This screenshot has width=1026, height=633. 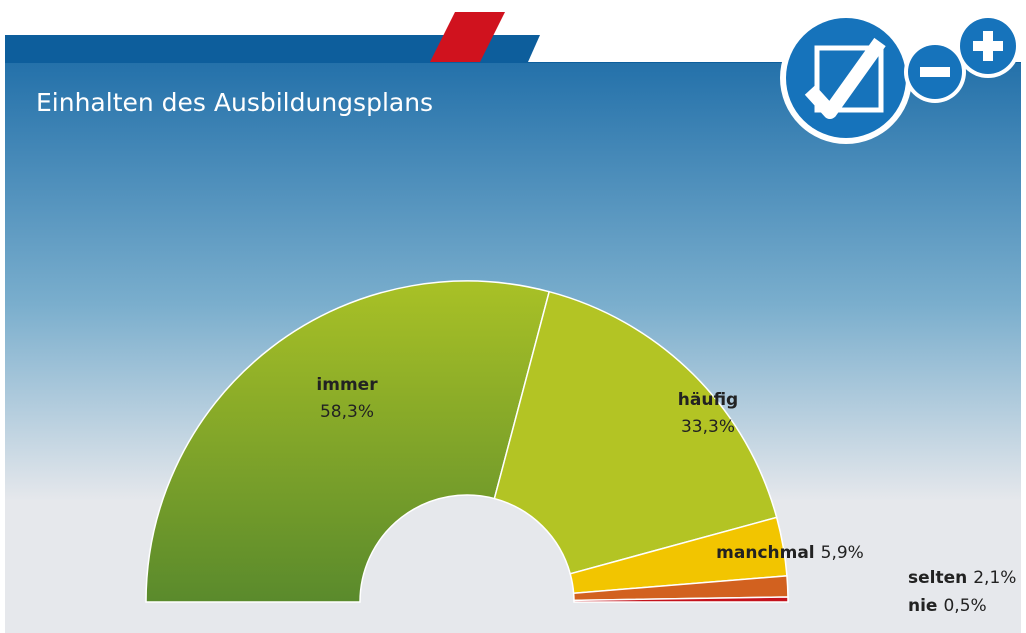 I want to click on value-label: 2,1%, so click(x=994, y=578).